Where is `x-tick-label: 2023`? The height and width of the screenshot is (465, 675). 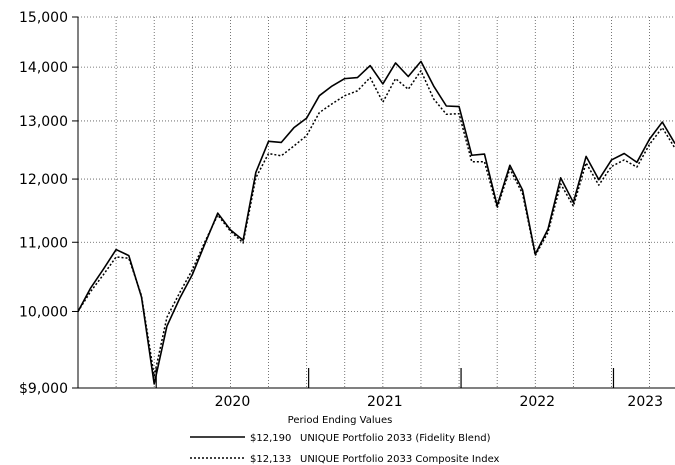
x-tick-label: 2023 is located at coordinates (645, 402).